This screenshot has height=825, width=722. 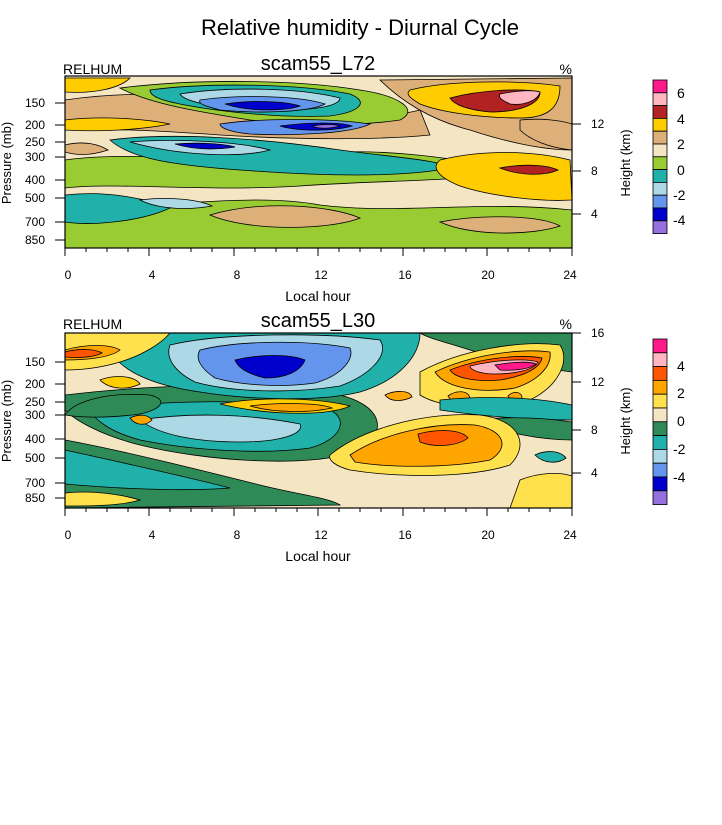 What do you see at coordinates (602, 403) in the screenshot?
I see `y-axis-right: 16 12 8 4 Height (km)` at bounding box center [602, 403].